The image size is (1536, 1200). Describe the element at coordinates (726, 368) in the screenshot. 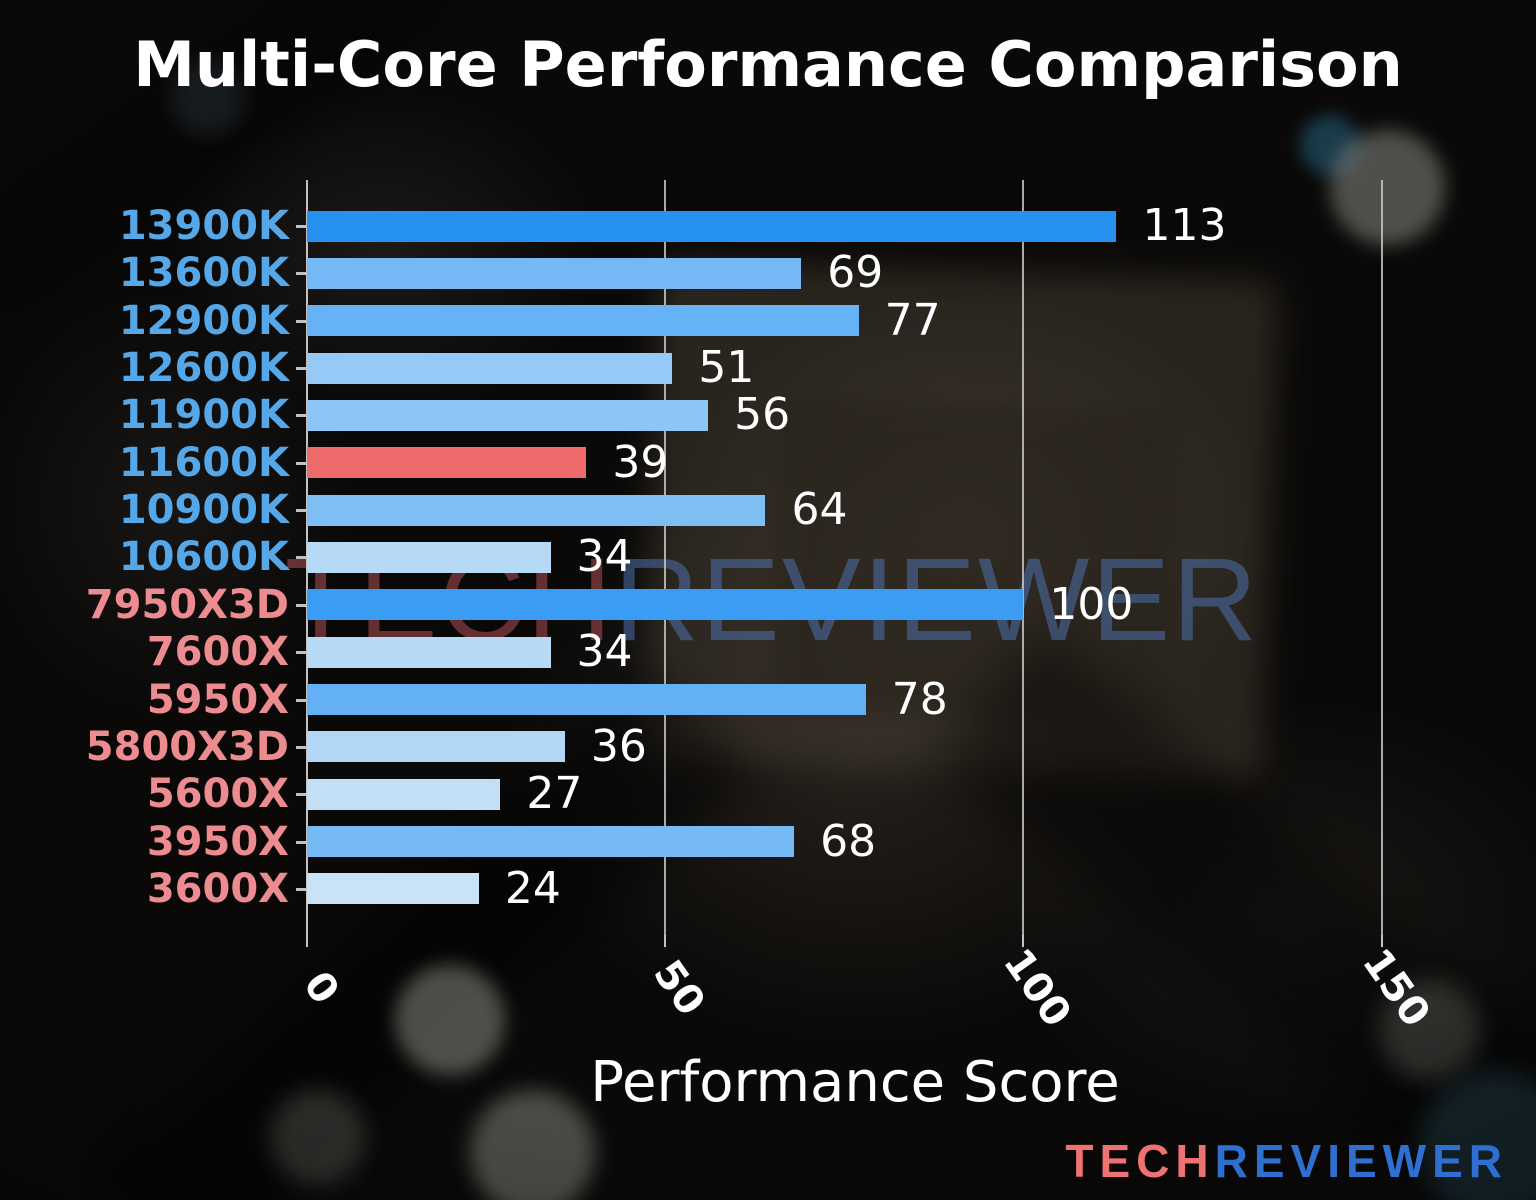

I see `value-label-12600K: 51` at that location.